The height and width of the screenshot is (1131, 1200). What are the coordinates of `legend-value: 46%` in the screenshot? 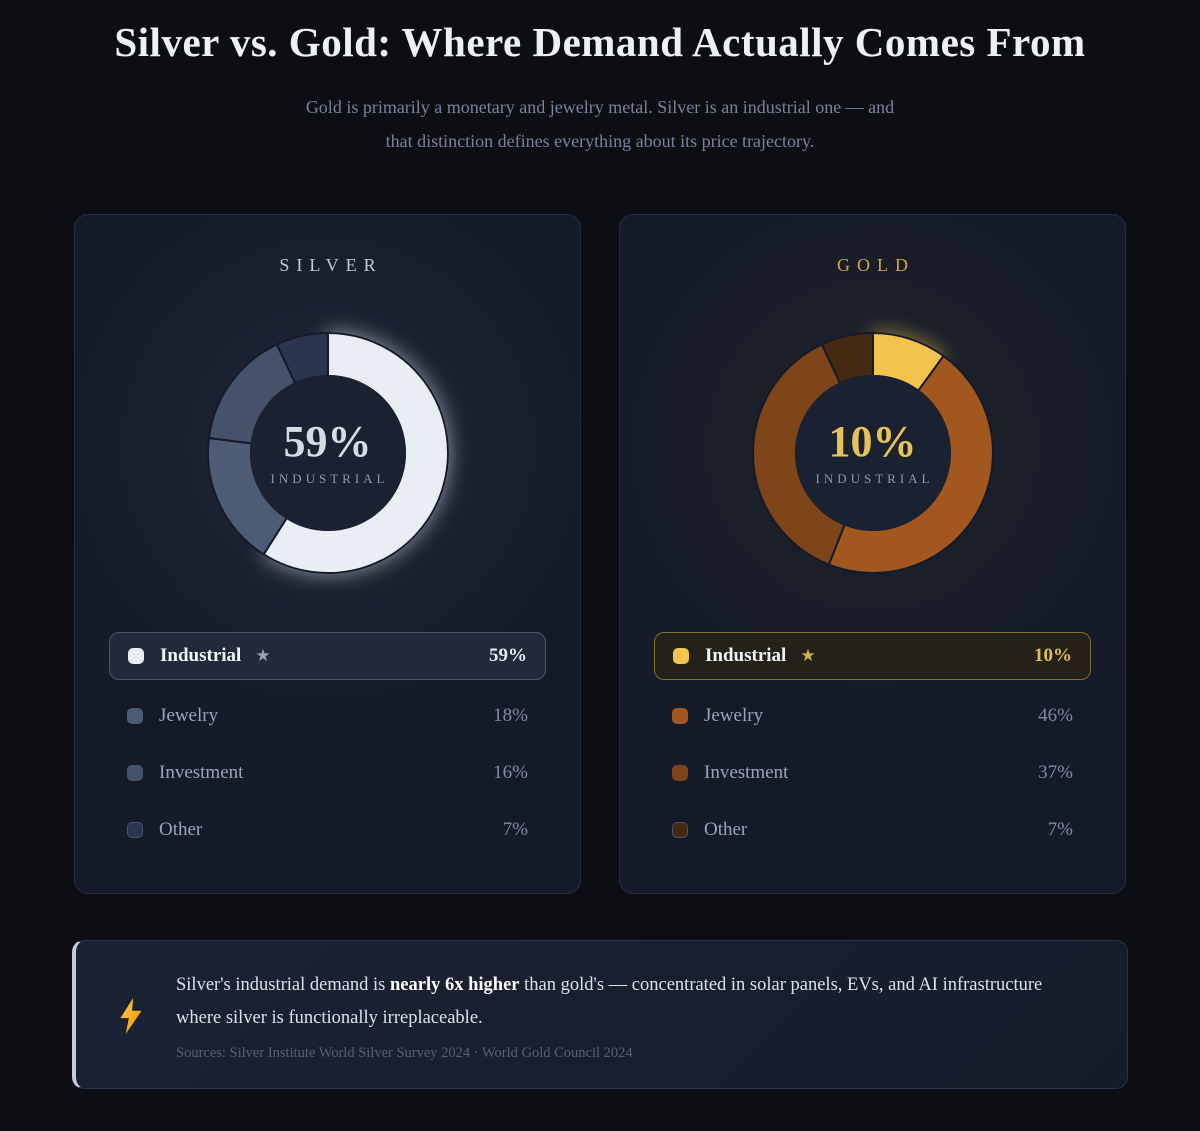 It's located at (1055, 715).